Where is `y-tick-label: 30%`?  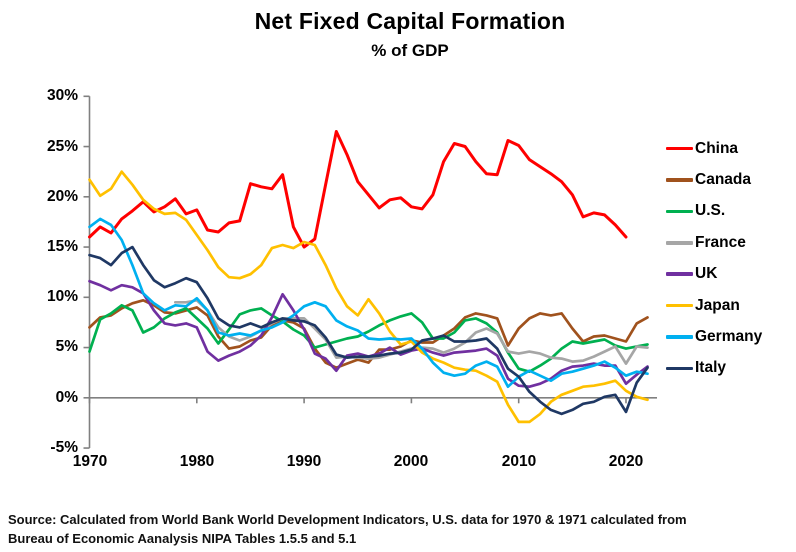
y-tick-label: 30% is located at coordinates (62, 95).